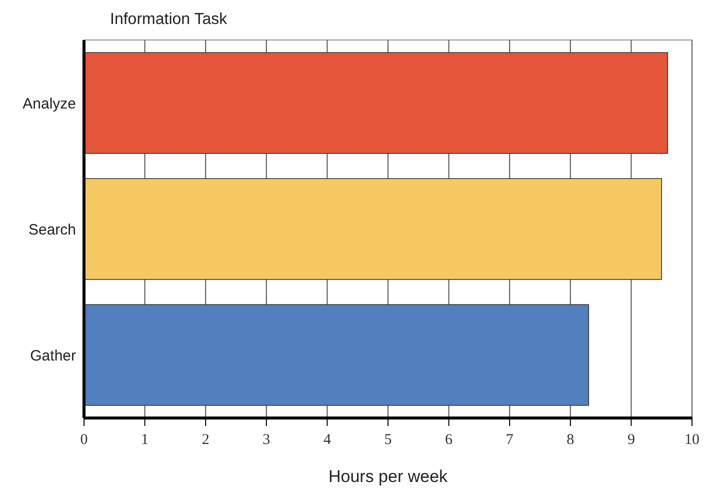  Describe the element at coordinates (49, 103) in the screenshot. I see `y-tick-label: Analyze` at that location.